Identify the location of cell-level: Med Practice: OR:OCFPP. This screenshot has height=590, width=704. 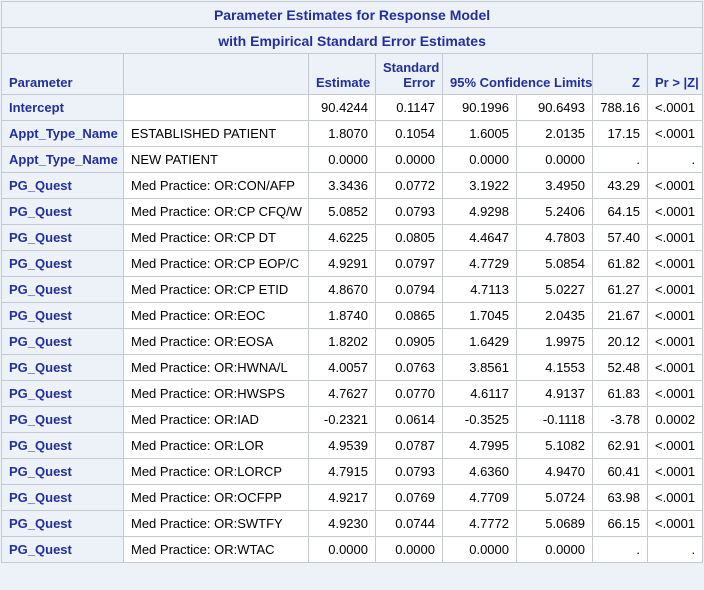
(216, 497).